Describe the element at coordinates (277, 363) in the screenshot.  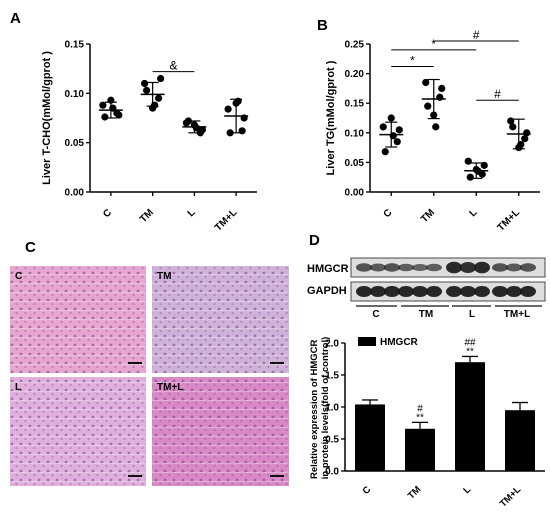
I see `scale-bar-tm` at that location.